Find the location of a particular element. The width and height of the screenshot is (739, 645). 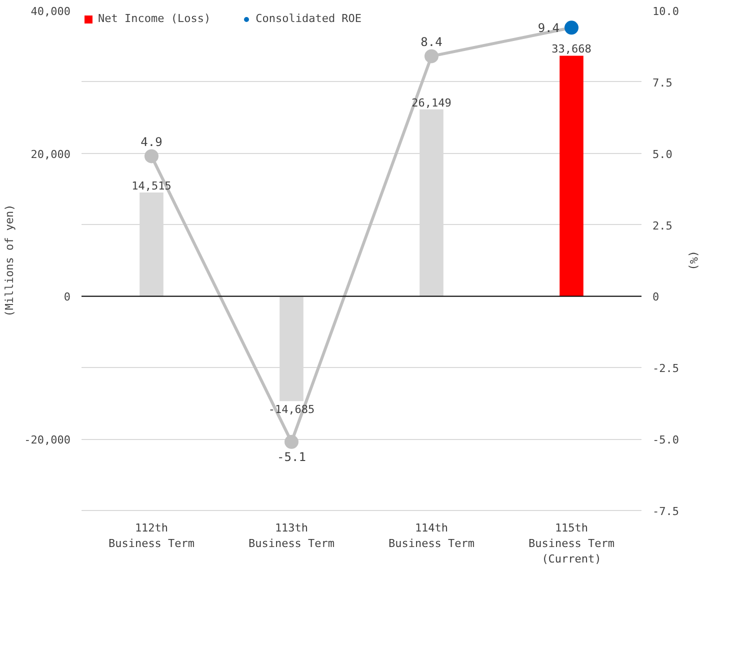

y-axis-title: (Millions of yen) is located at coordinates (9, 260).